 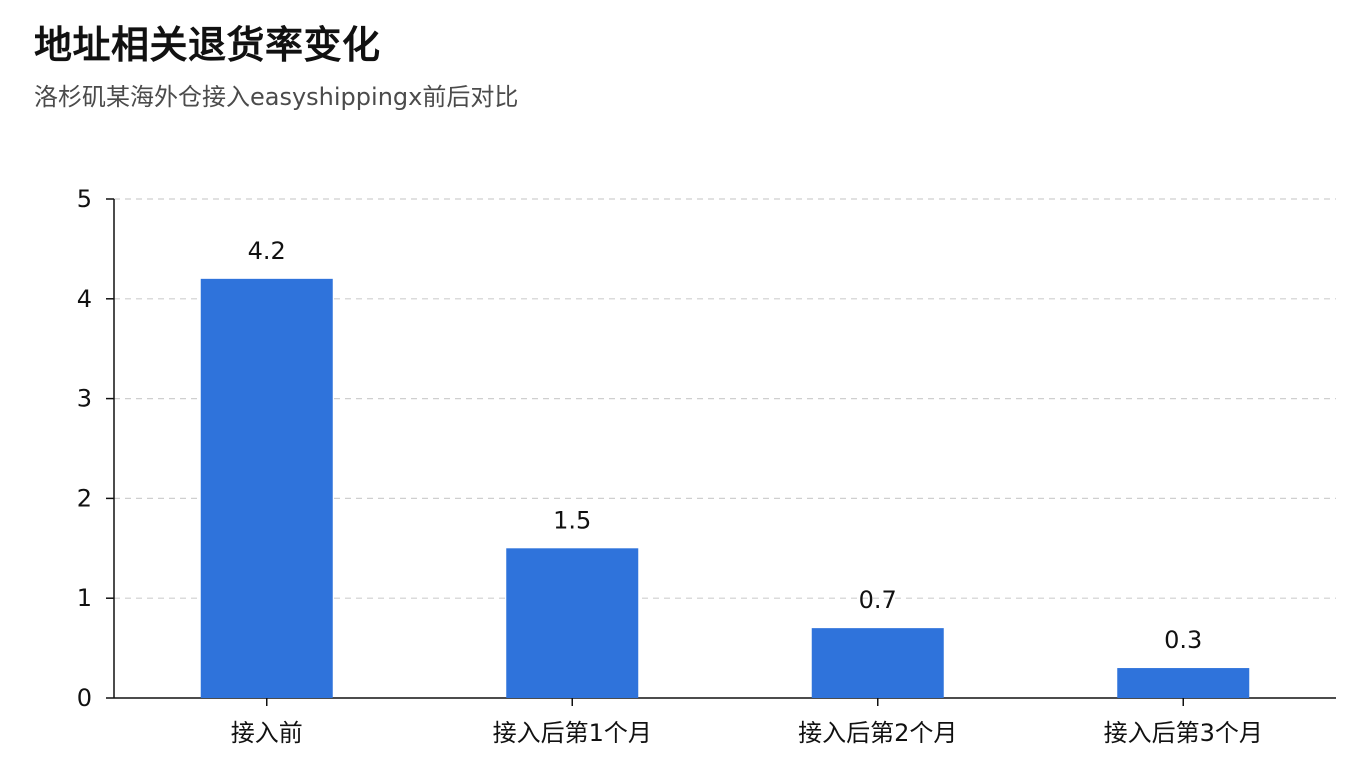 What do you see at coordinates (1183, 640) in the screenshot?
I see `bar-value-label: 0.3` at bounding box center [1183, 640].